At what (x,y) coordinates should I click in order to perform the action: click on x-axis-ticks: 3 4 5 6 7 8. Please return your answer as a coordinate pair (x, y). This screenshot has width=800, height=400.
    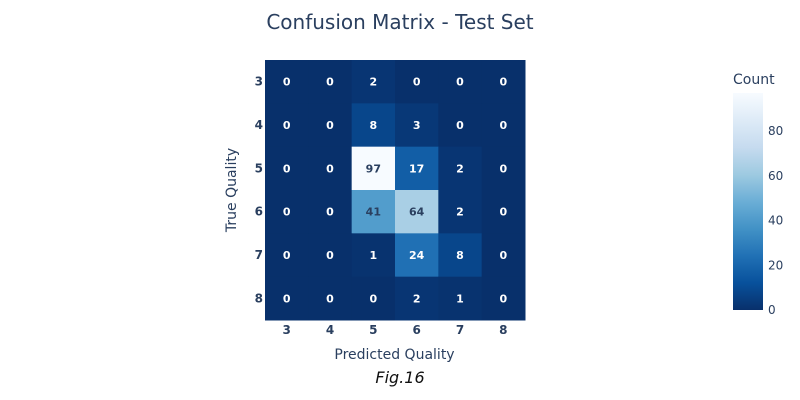
    Looking at the image, I should click on (394, 330).